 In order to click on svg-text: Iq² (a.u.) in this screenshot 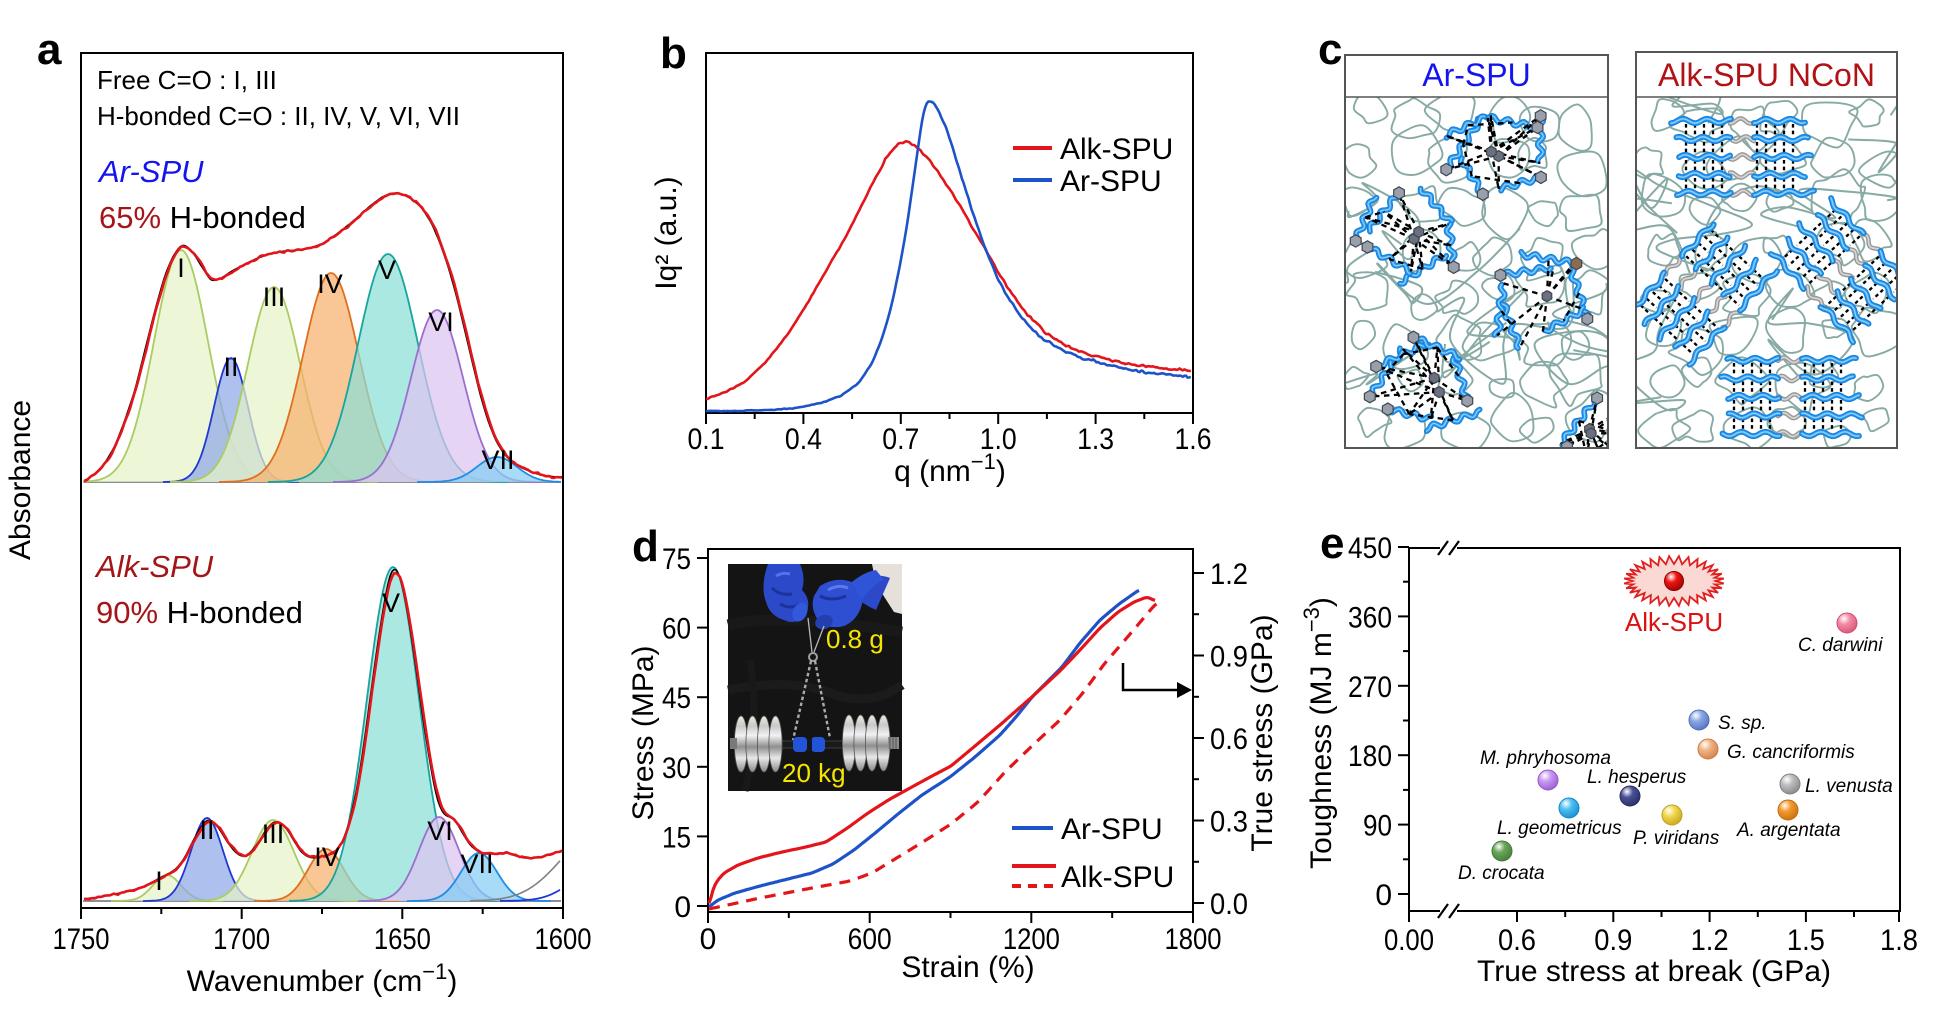, I will do `click(666, 232)`.